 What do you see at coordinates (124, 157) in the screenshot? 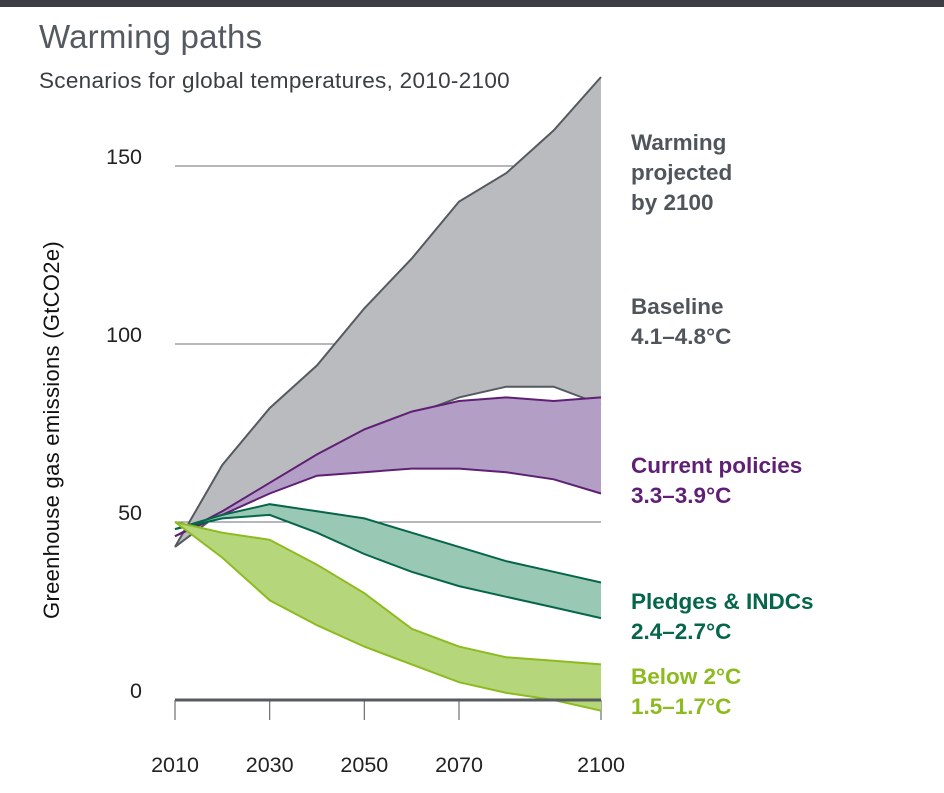
I see `y-tick-label: 150` at bounding box center [124, 157].